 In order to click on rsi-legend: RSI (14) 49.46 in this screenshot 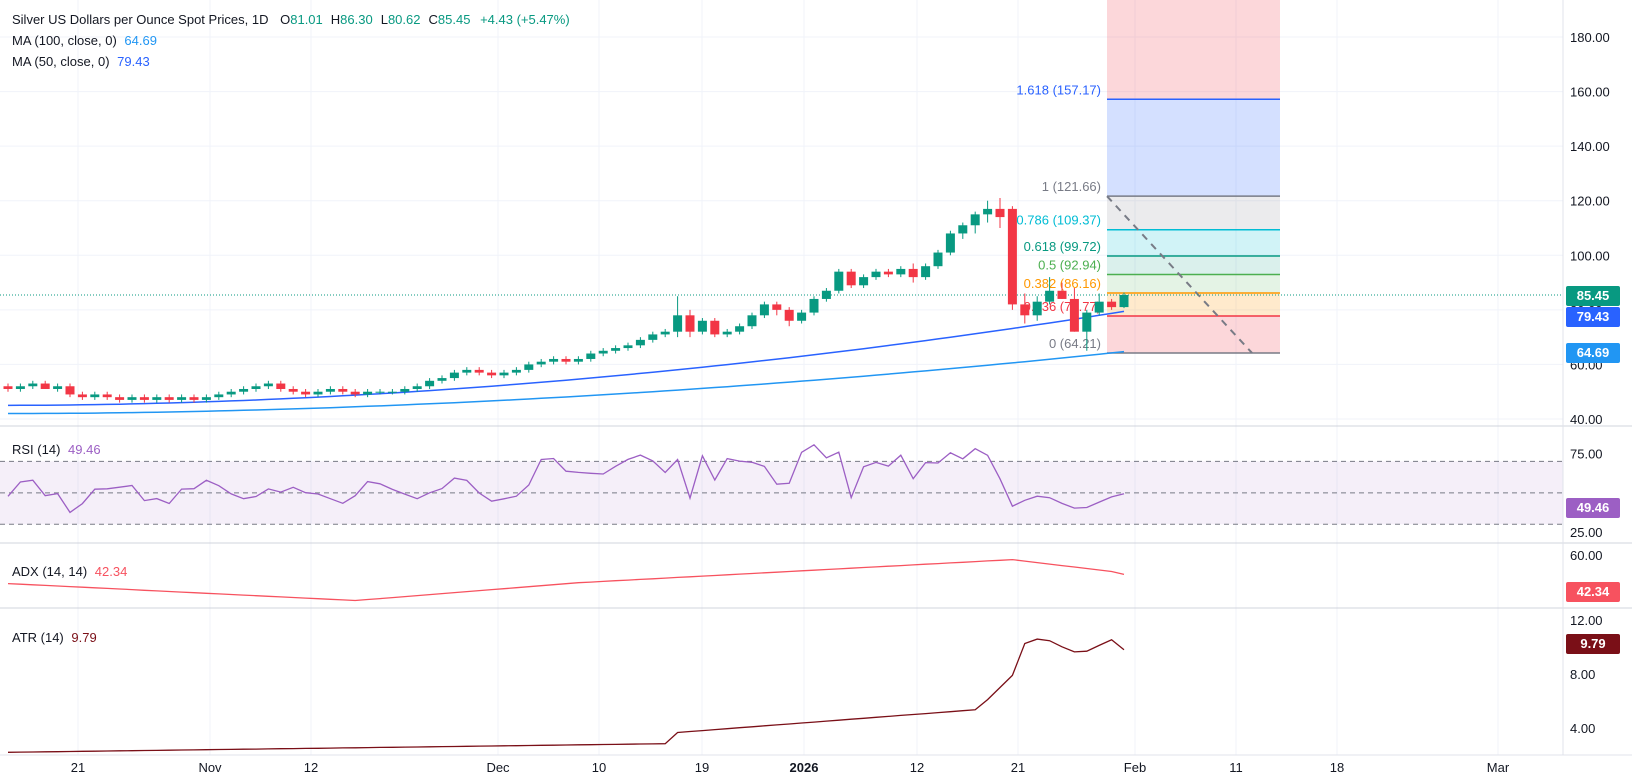, I will do `click(56, 449)`.